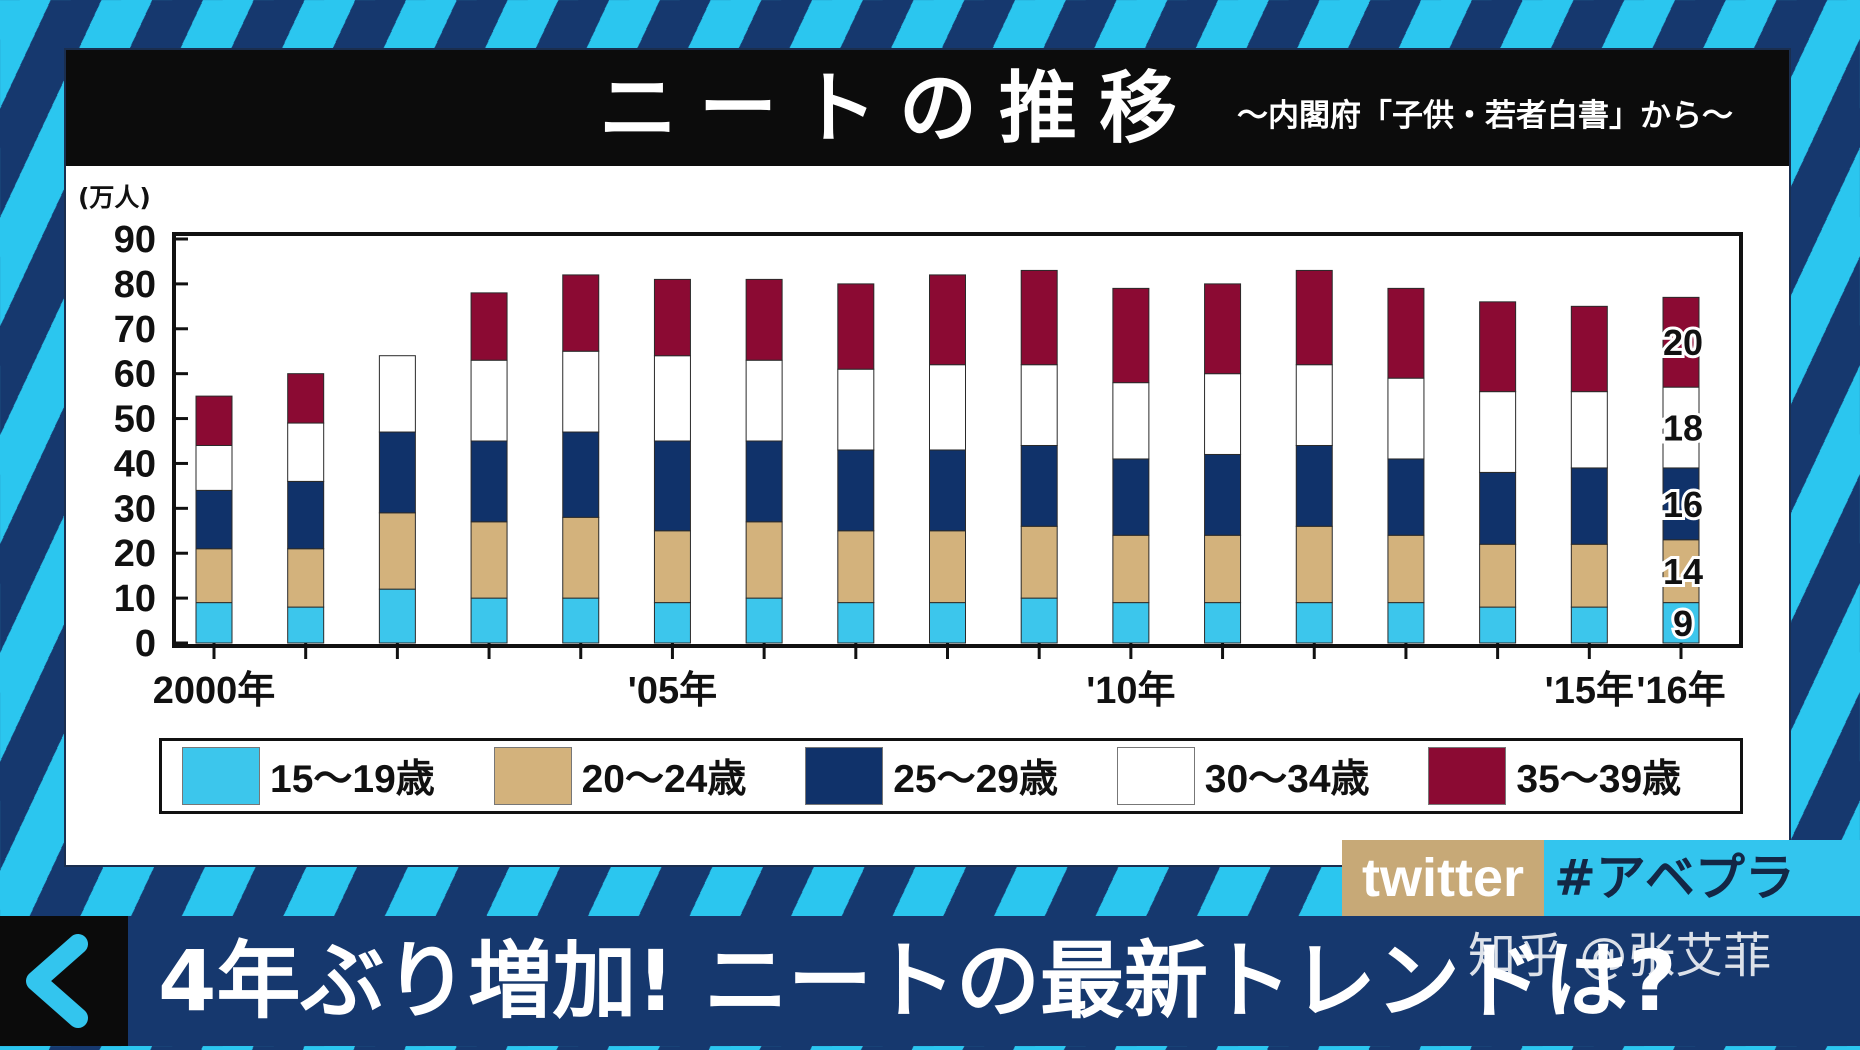 Image resolution: width=1860 pixels, height=1050 pixels. What do you see at coordinates (135, 240) in the screenshot?
I see `y-tick-label: 90` at bounding box center [135, 240].